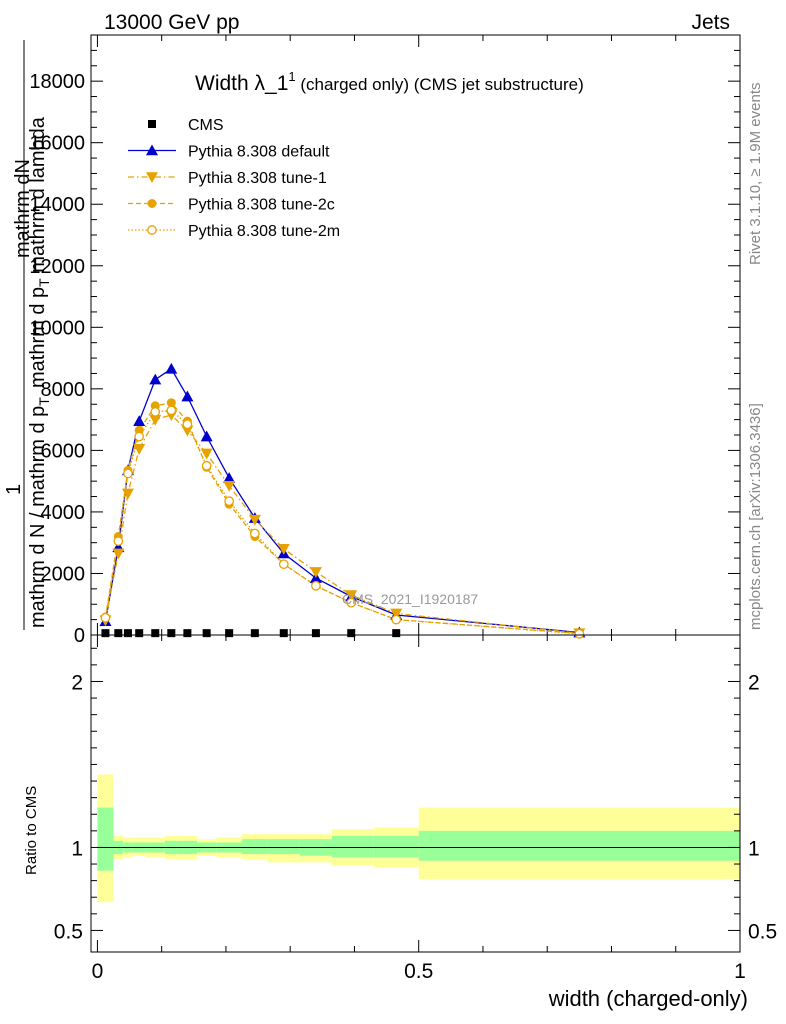 This screenshot has height=1024, width=786. I want to click on y-tick-label: 10000, so click(57, 328).